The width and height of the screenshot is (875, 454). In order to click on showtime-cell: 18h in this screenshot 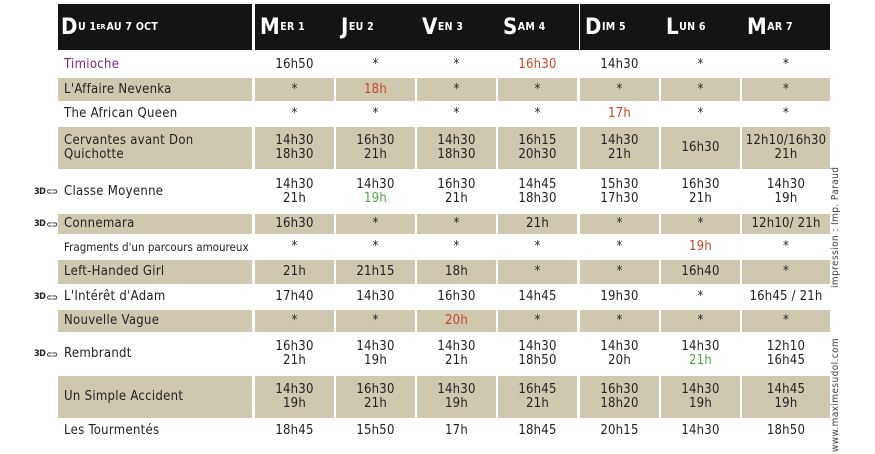, I will do `click(456, 272)`.